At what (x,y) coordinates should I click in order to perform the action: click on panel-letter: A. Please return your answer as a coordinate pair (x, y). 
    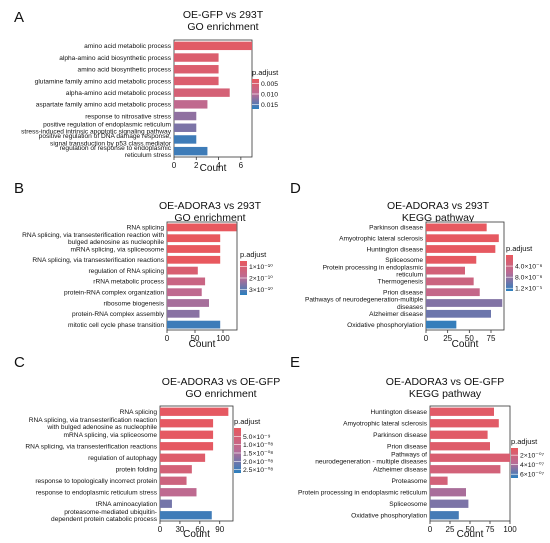
    Looking at the image, I should click on (19, 17).